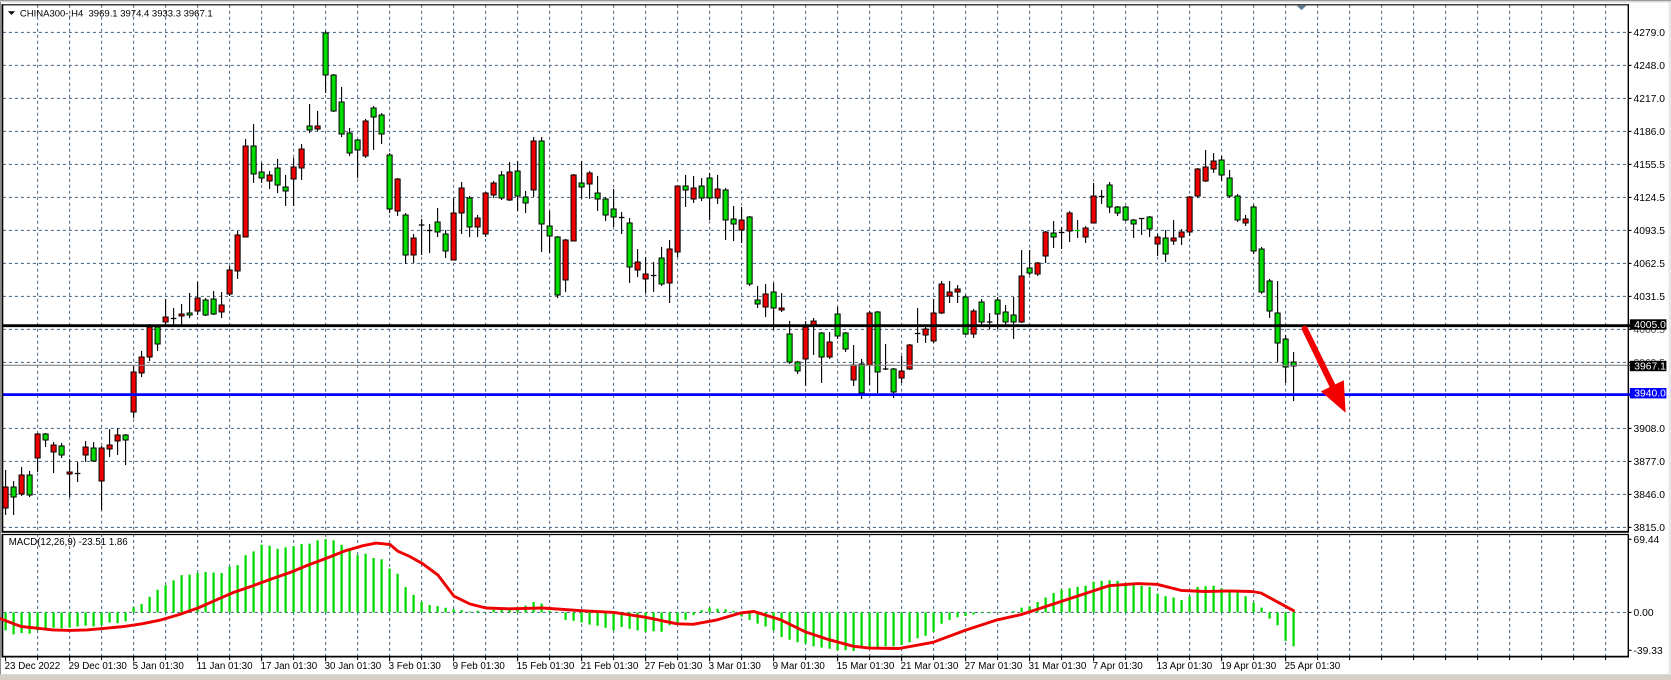 This screenshot has width=1671, height=680. Describe the element at coordinates (1313, 666) in the screenshot. I see `svg-text: 25 Apr 01:30` at that location.